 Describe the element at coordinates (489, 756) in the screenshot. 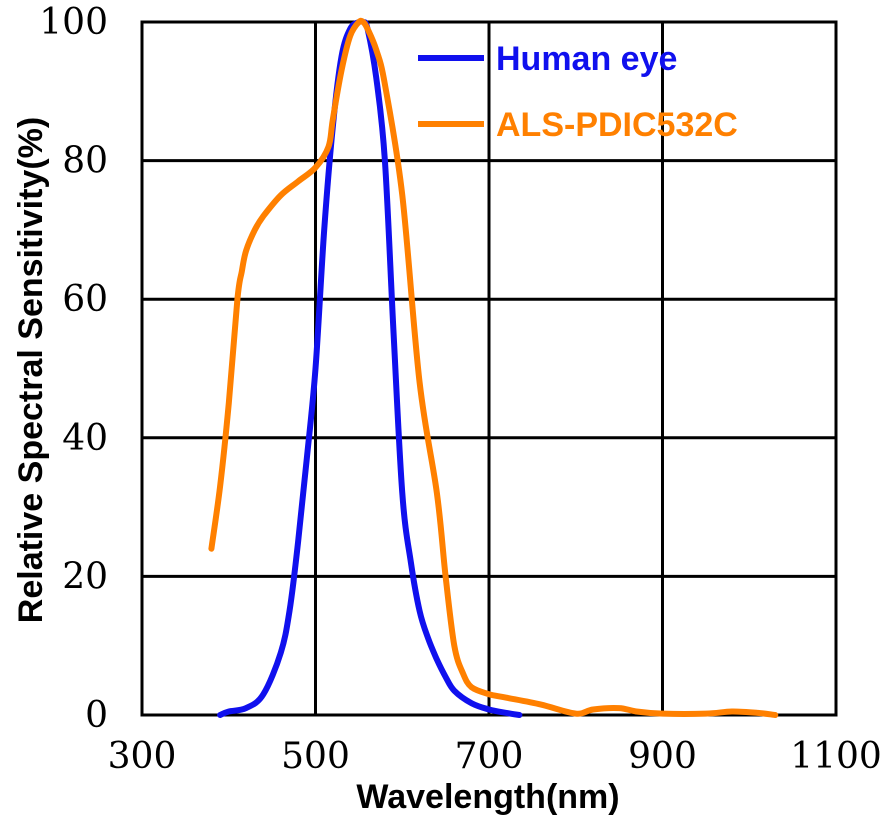

I see `x-tick-label-700: 700` at that location.